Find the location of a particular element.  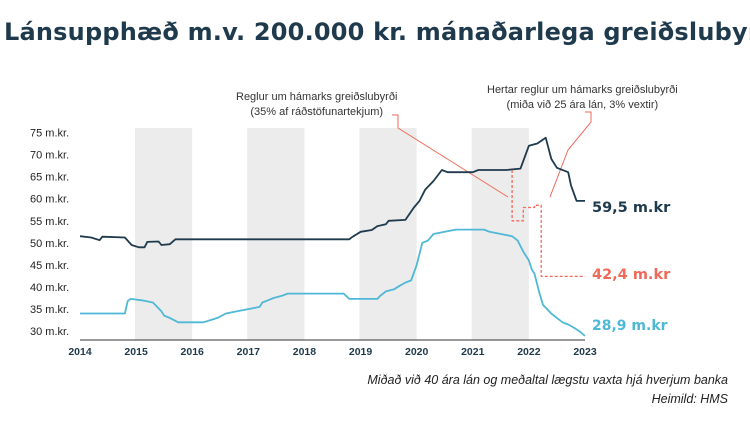

x-tick-label: 2016 is located at coordinates (193, 352).